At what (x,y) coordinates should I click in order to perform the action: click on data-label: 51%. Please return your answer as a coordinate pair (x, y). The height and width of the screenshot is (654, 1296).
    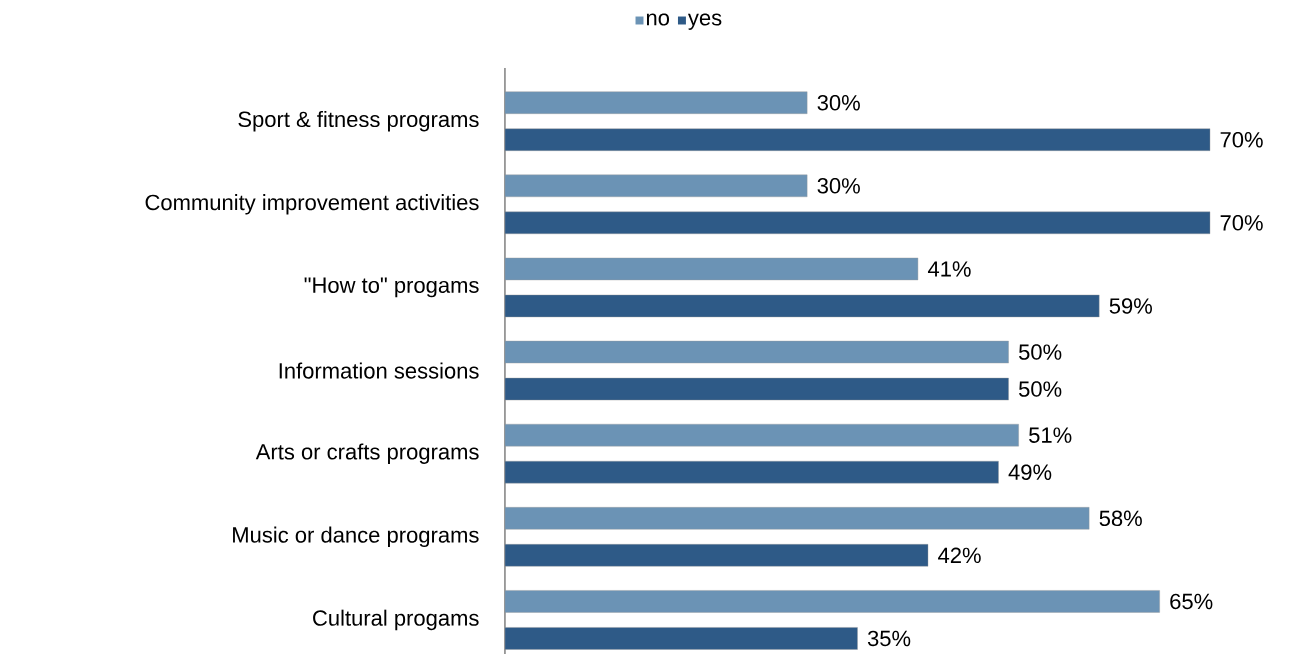
    Looking at the image, I should click on (1050, 435).